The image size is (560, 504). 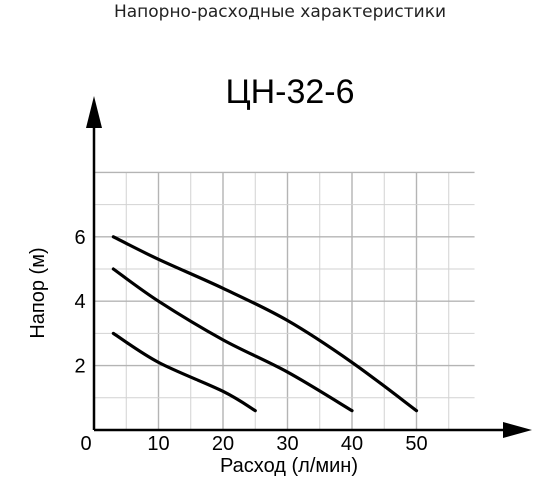 I want to click on x-tick-label: 20, so click(x=223, y=444).